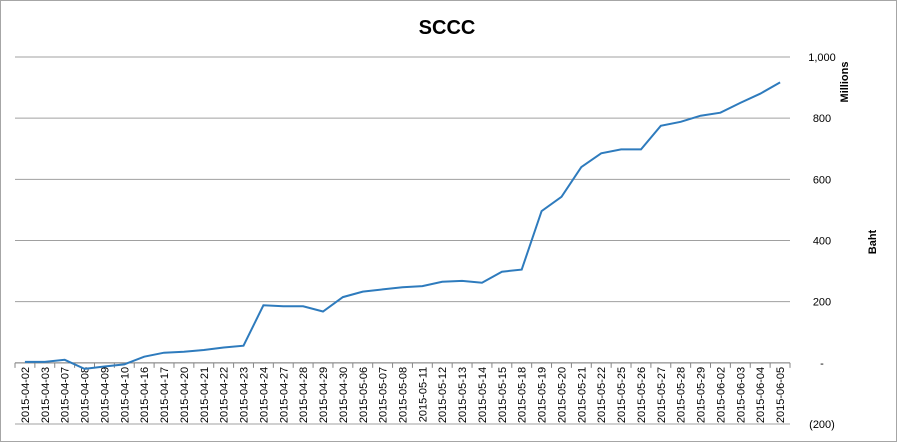  Describe the element at coordinates (602, 395) in the screenshot. I see `x-tick-label: 2015-05-22` at that location.